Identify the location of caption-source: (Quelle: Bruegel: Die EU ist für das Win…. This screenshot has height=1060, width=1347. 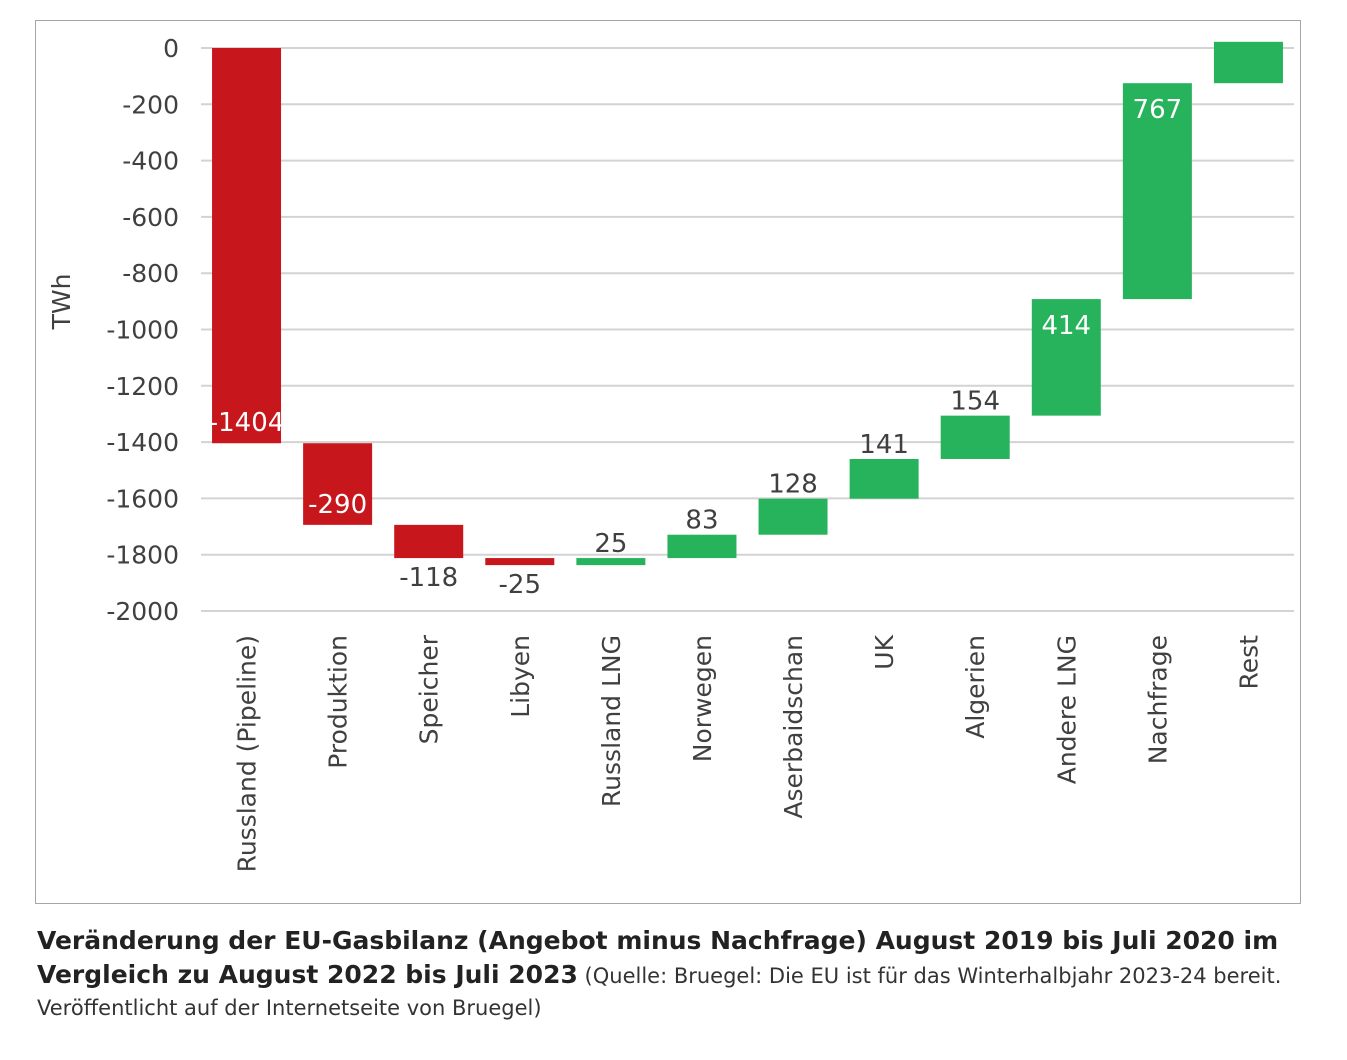
(929, 976).